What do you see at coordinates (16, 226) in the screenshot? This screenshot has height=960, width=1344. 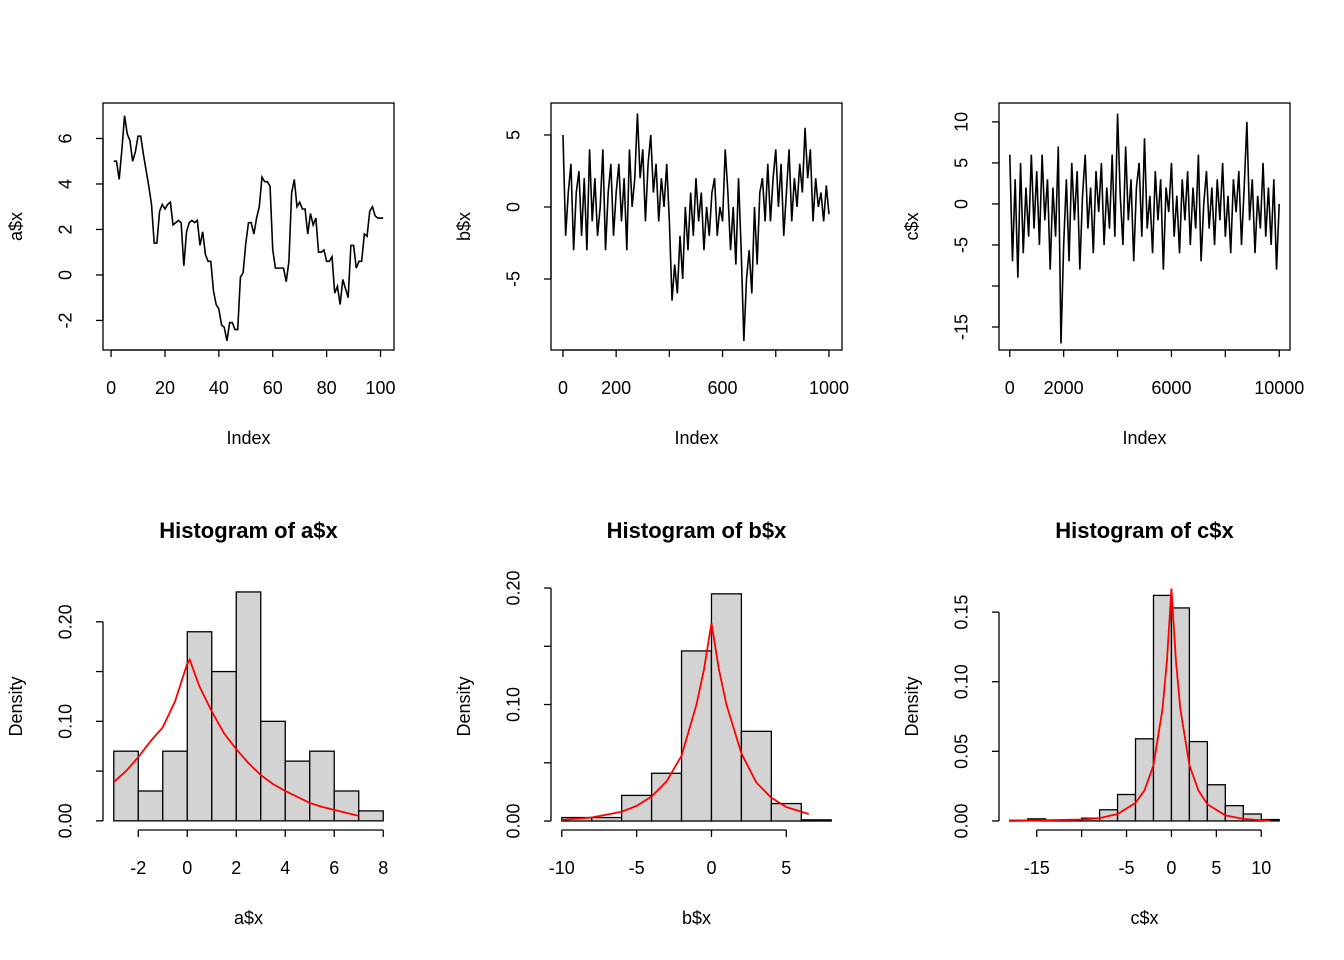 I see `y-axis-label: a$x` at bounding box center [16, 226].